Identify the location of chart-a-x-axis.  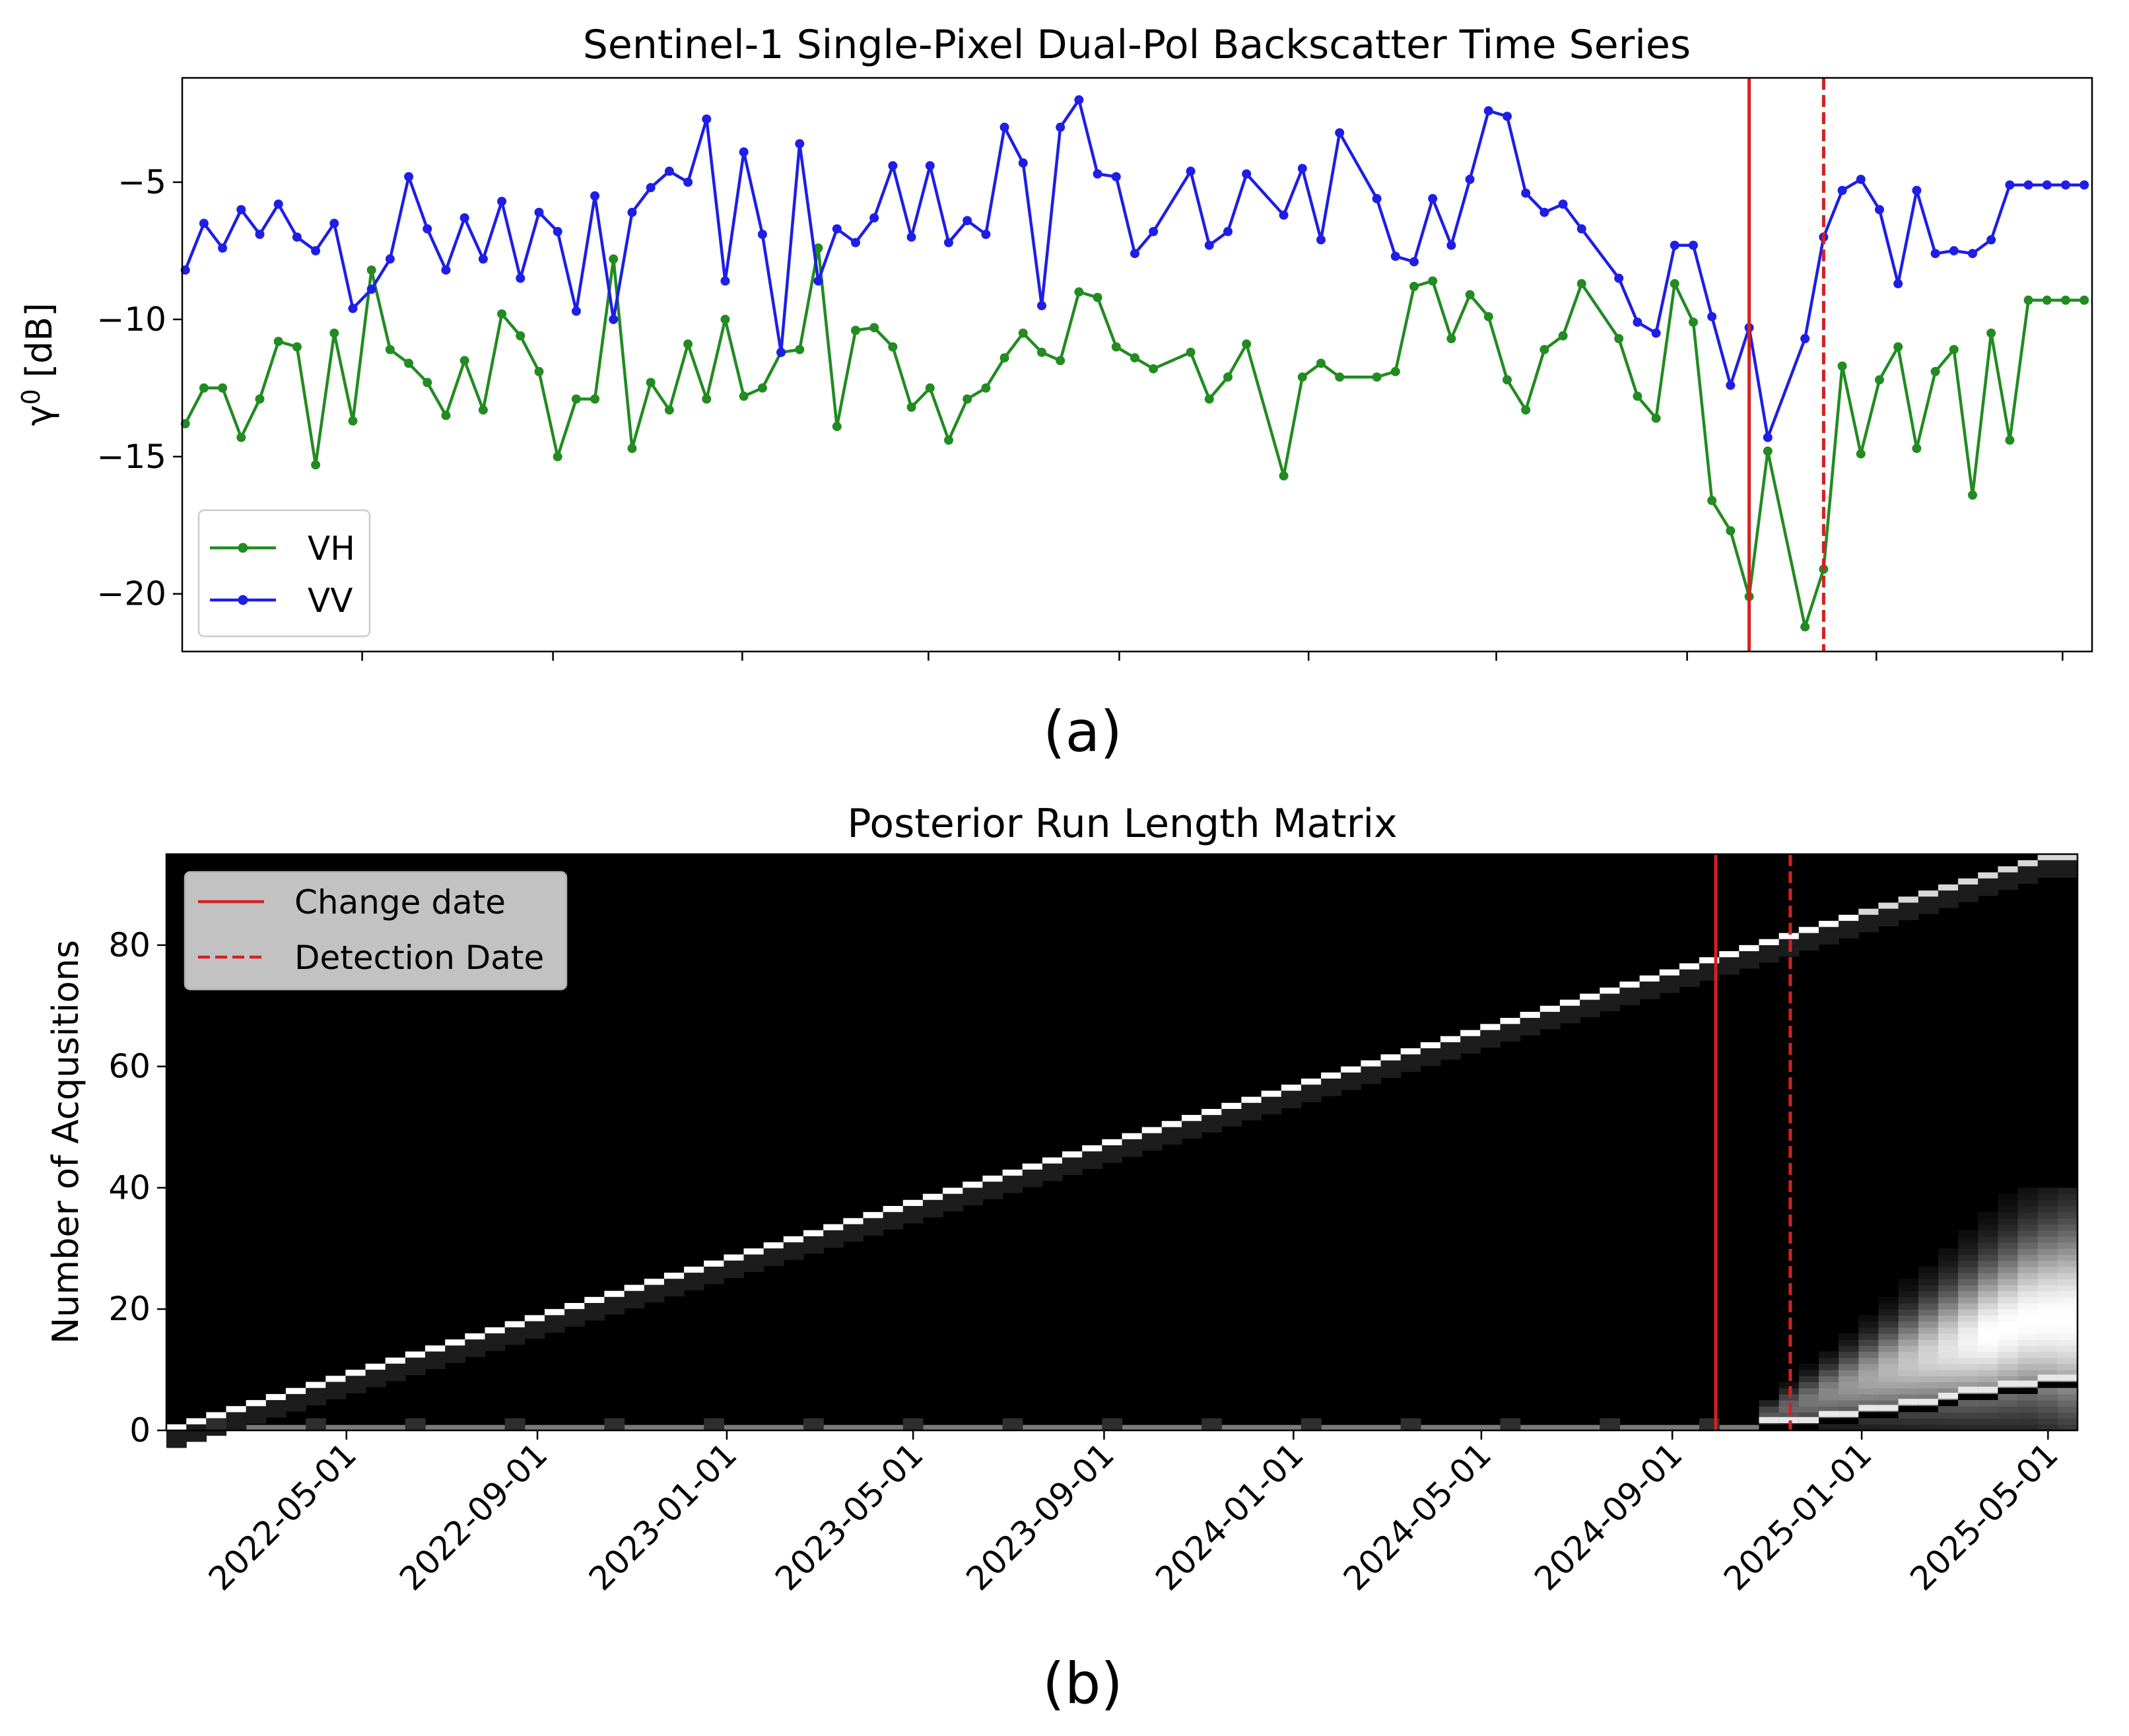
(1212, 656).